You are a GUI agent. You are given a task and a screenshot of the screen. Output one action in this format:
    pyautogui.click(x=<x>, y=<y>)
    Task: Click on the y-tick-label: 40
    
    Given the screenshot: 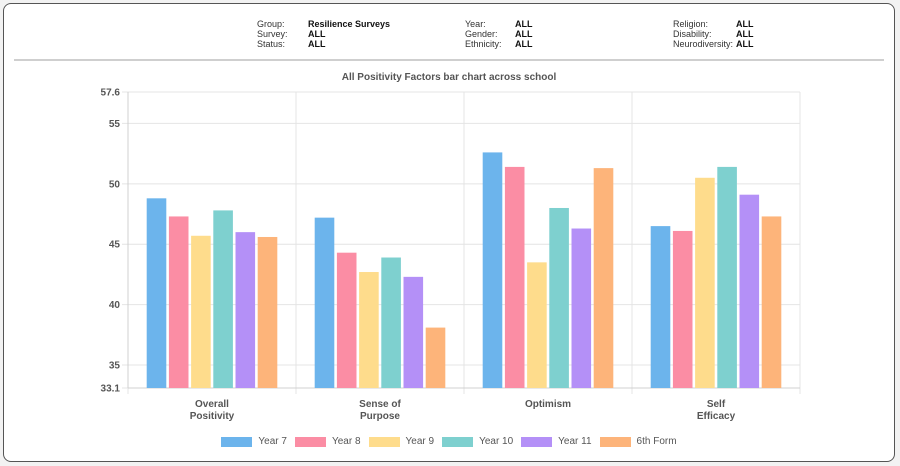 What is the action you would take?
    pyautogui.click(x=115, y=305)
    